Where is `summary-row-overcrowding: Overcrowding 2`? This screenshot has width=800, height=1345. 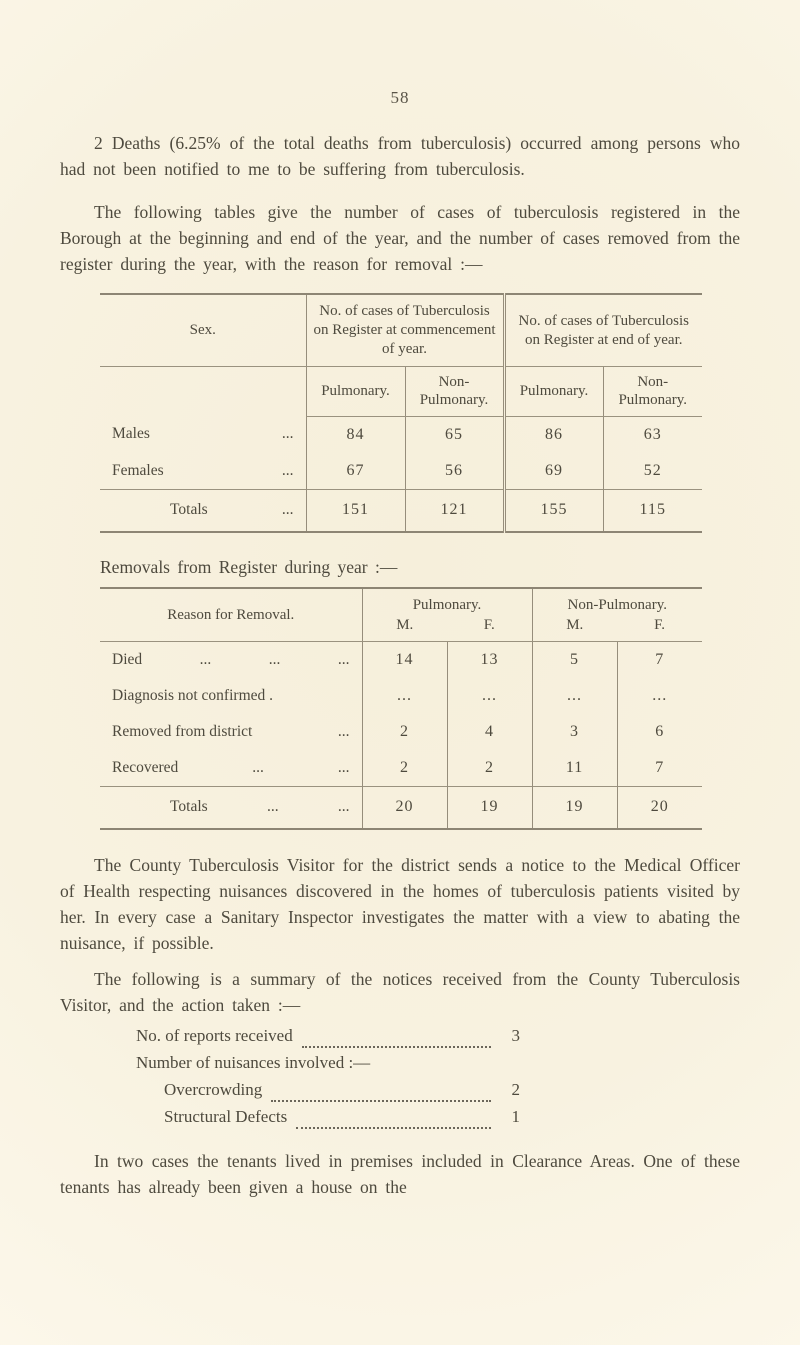 summary-row-overcrowding: Overcrowding 2 is located at coordinates (328, 1093).